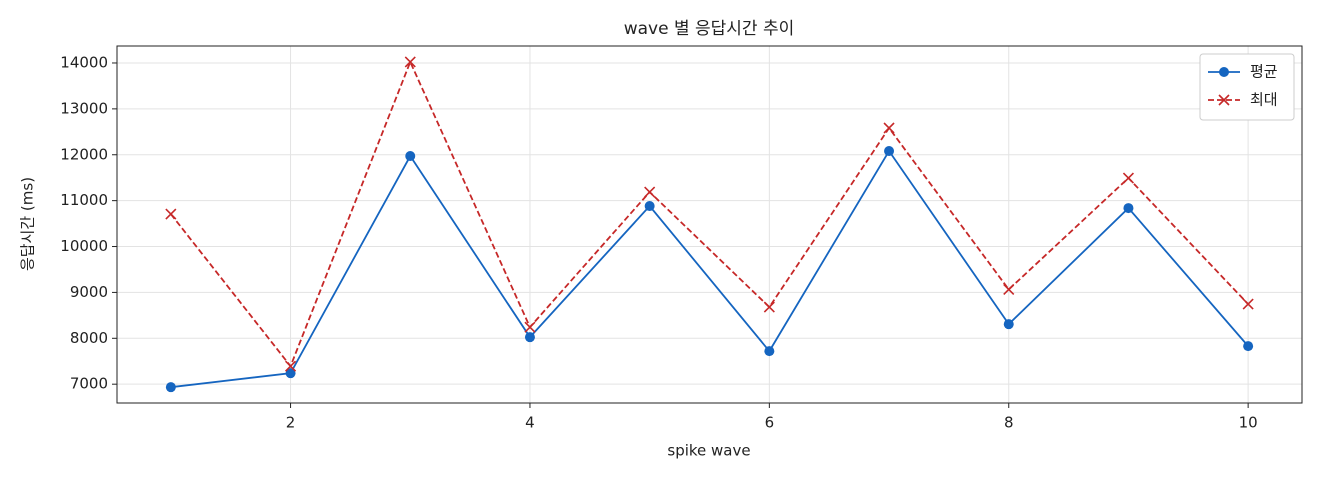 Image resolution: width=1320 pixels, height=480 pixels. I want to click on chart-title: wave 별 응답시간 추이, so click(709, 29).